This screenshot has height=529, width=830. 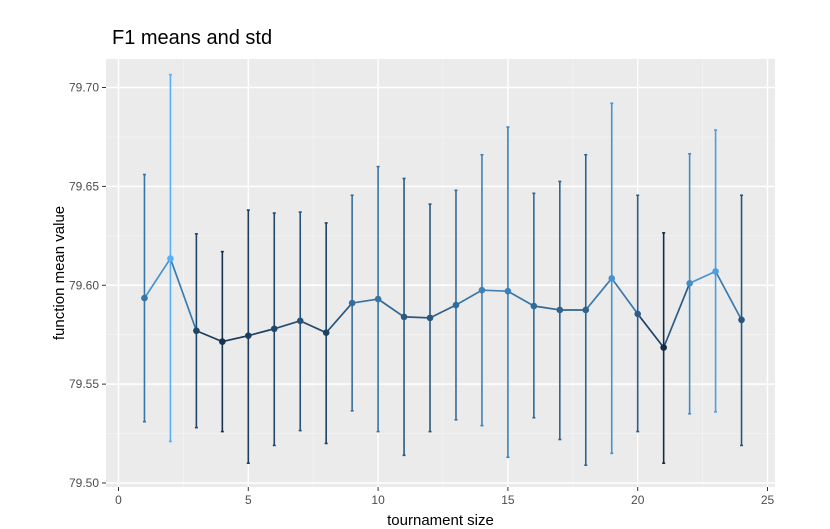 I want to click on chart-title: F1 means and std, so click(x=192, y=38).